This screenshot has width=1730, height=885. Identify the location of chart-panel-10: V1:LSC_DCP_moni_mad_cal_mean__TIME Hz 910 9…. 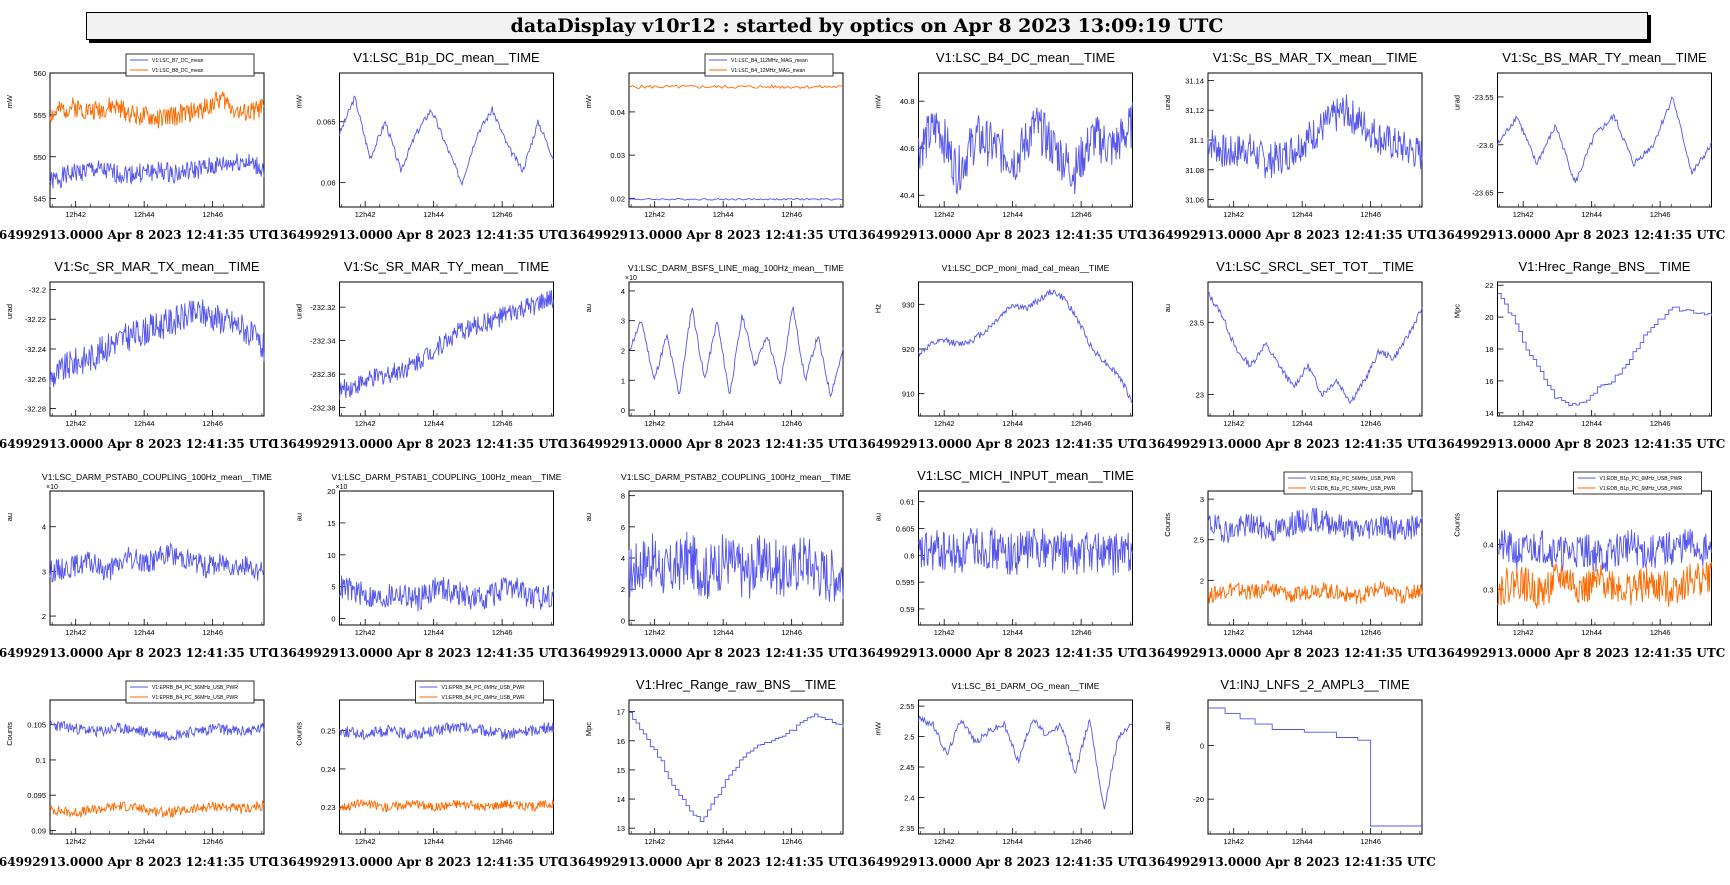
(999, 357).